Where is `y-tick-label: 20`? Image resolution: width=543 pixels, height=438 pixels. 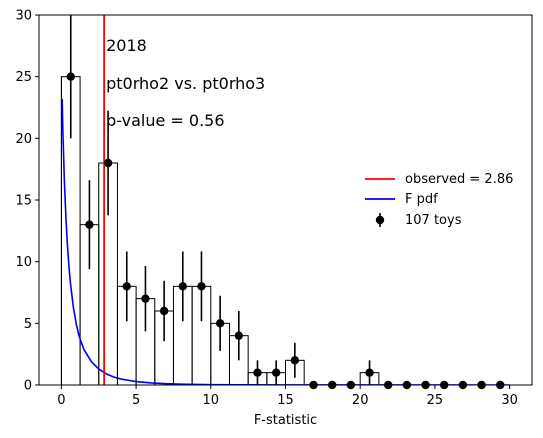 y-tick-label: 20 is located at coordinates (23, 139).